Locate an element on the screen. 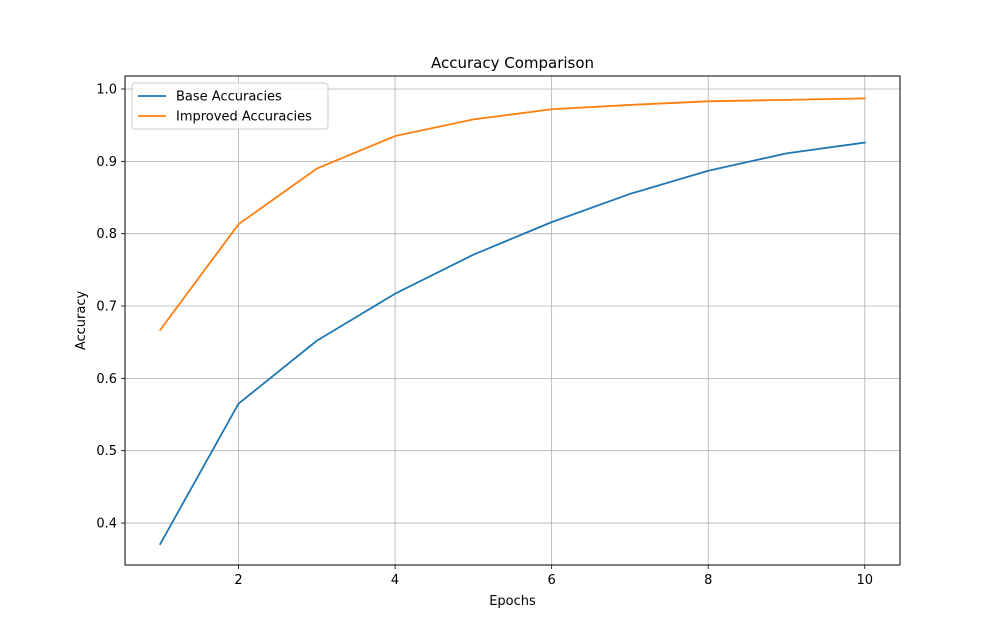  y-tick-label: 0.9 is located at coordinates (106, 162).